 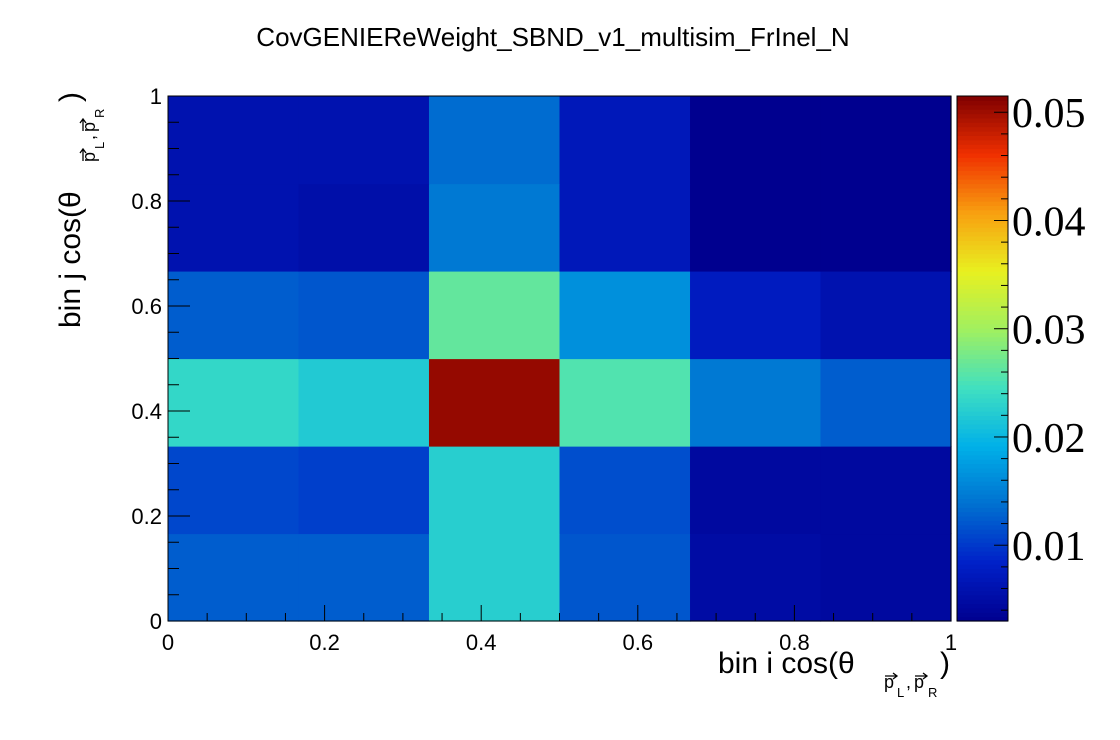 What do you see at coordinates (146, 306) in the screenshot?
I see `y-tick-label: 0.6` at bounding box center [146, 306].